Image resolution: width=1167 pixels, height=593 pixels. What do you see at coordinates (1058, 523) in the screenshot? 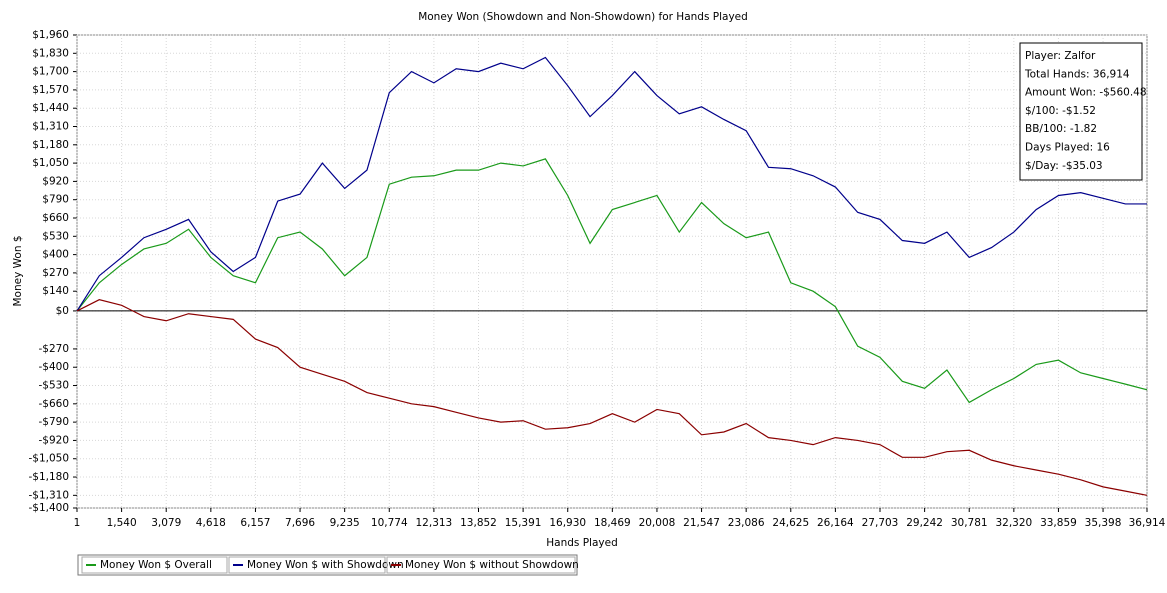
I see `x-tick-label: 33,859` at bounding box center [1058, 523].